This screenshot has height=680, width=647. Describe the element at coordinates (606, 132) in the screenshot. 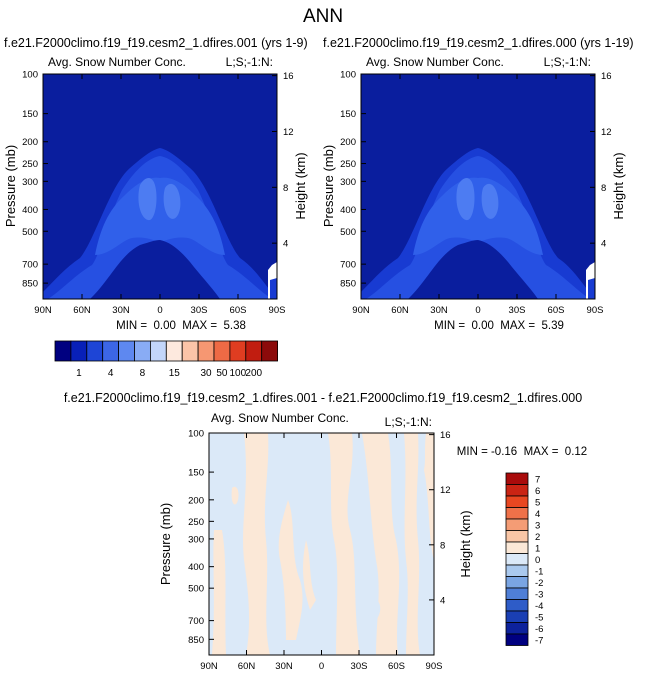

I see `panel-b-ytick-right-label: 12` at that location.